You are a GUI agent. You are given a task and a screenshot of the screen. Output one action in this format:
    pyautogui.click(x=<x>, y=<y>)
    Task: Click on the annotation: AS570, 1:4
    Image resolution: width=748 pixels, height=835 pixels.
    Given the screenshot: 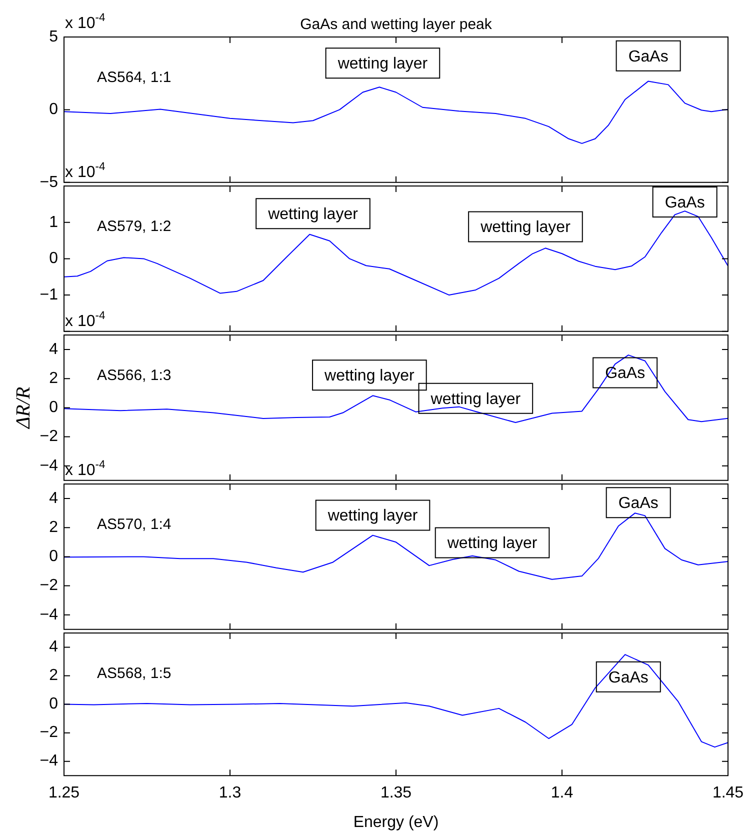 What is the action you would take?
    pyautogui.click(x=134, y=524)
    